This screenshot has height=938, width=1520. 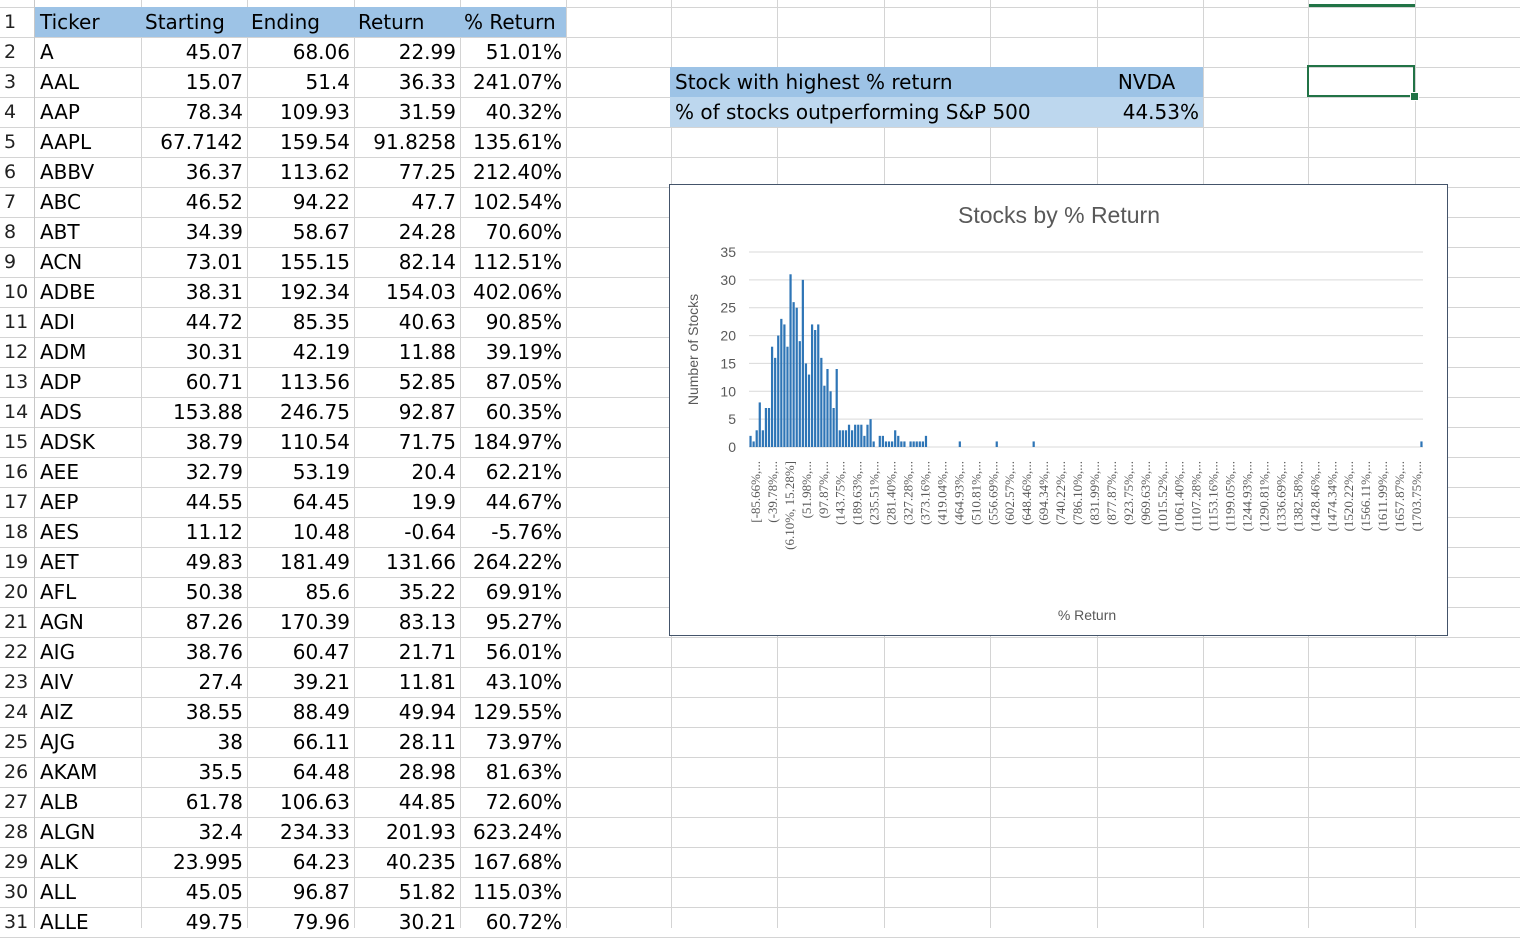 I want to click on outperform-value: 44.53%, so click(x=1160, y=112).